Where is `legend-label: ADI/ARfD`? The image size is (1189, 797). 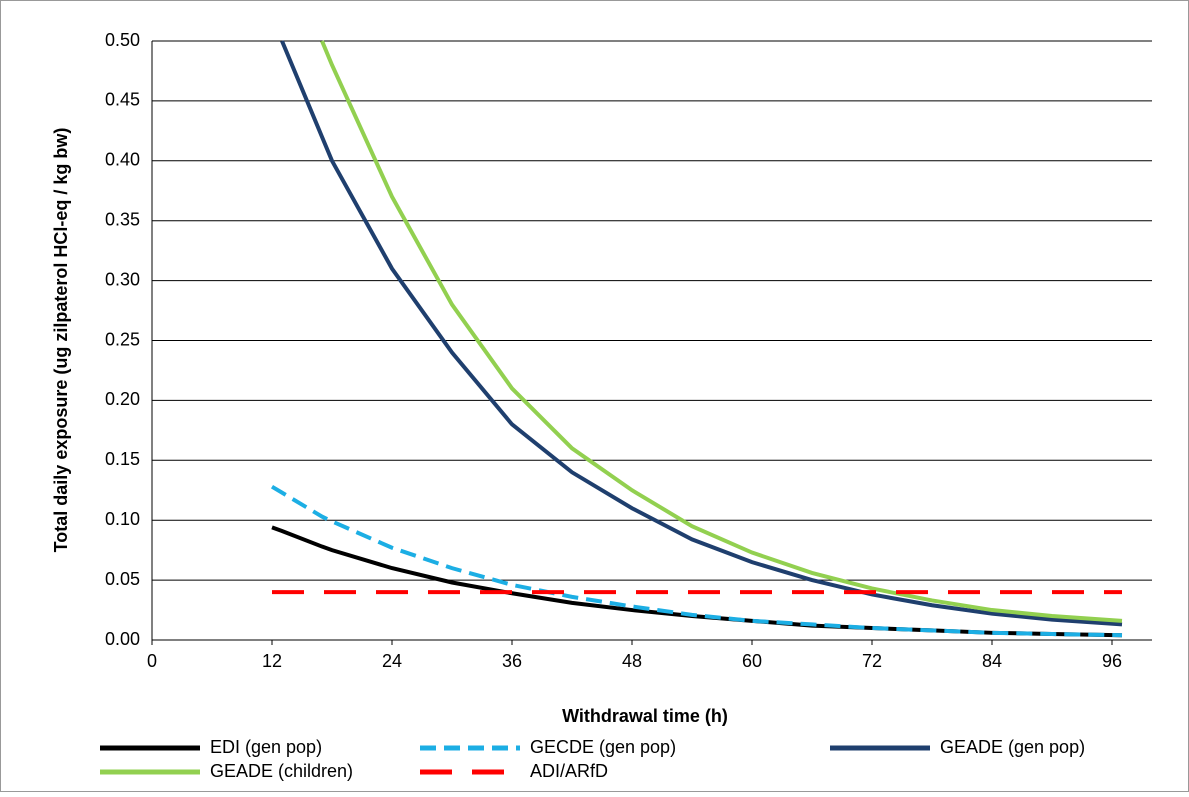
legend-label: ADI/ARfD is located at coordinates (569, 771).